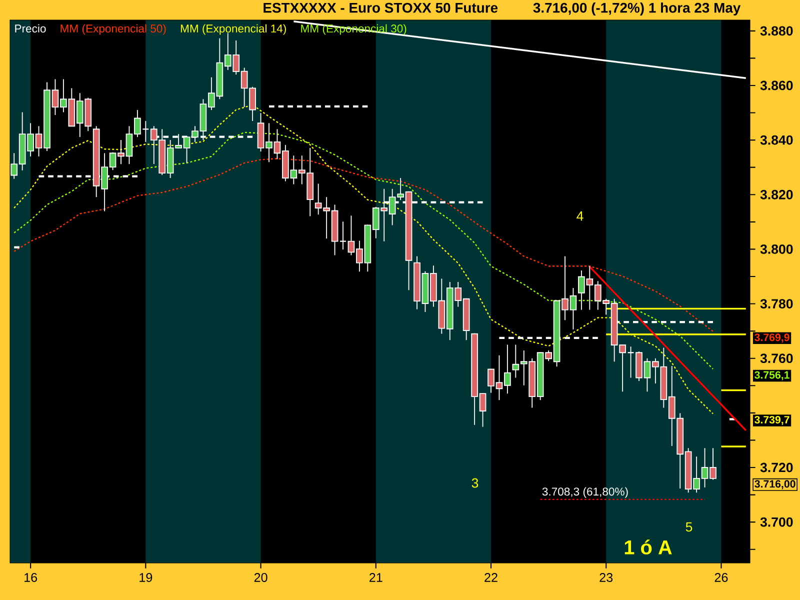  Describe the element at coordinates (261, 577) in the screenshot. I see `x-tick-label: 20` at that location.